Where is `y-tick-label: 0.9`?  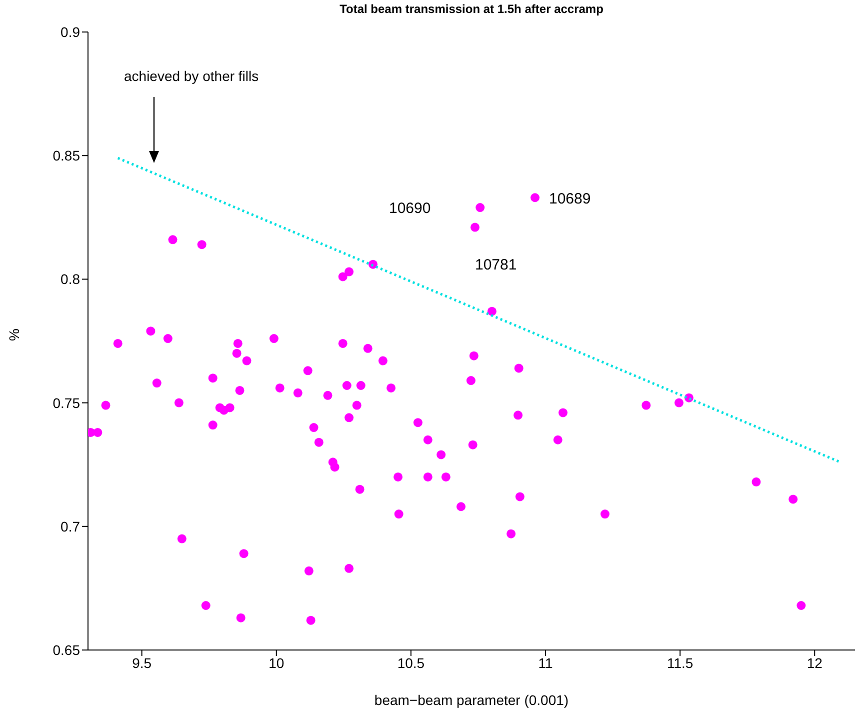 y-tick-label: 0.9 is located at coordinates (70, 32).